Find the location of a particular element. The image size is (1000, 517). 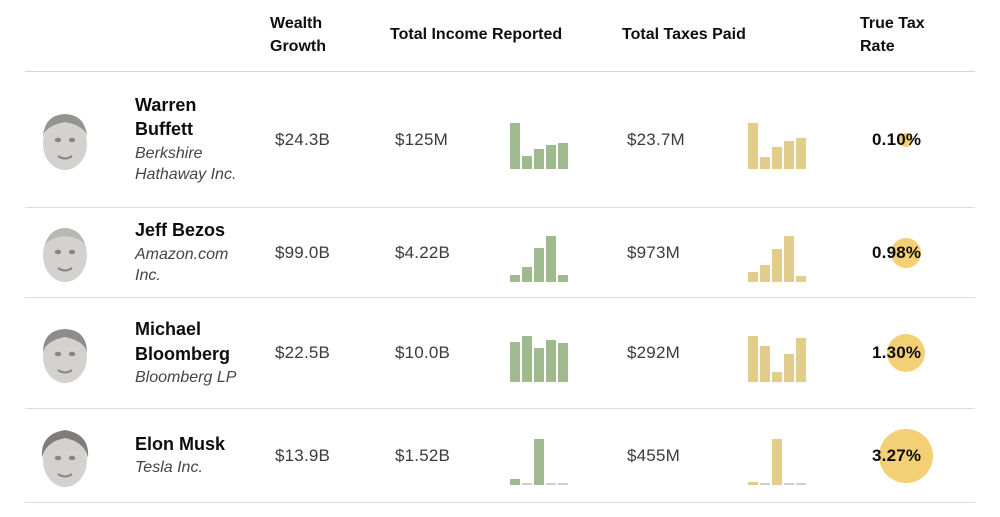

true-tax-rate-value: 0.10% is located at coordinates (897, 139).